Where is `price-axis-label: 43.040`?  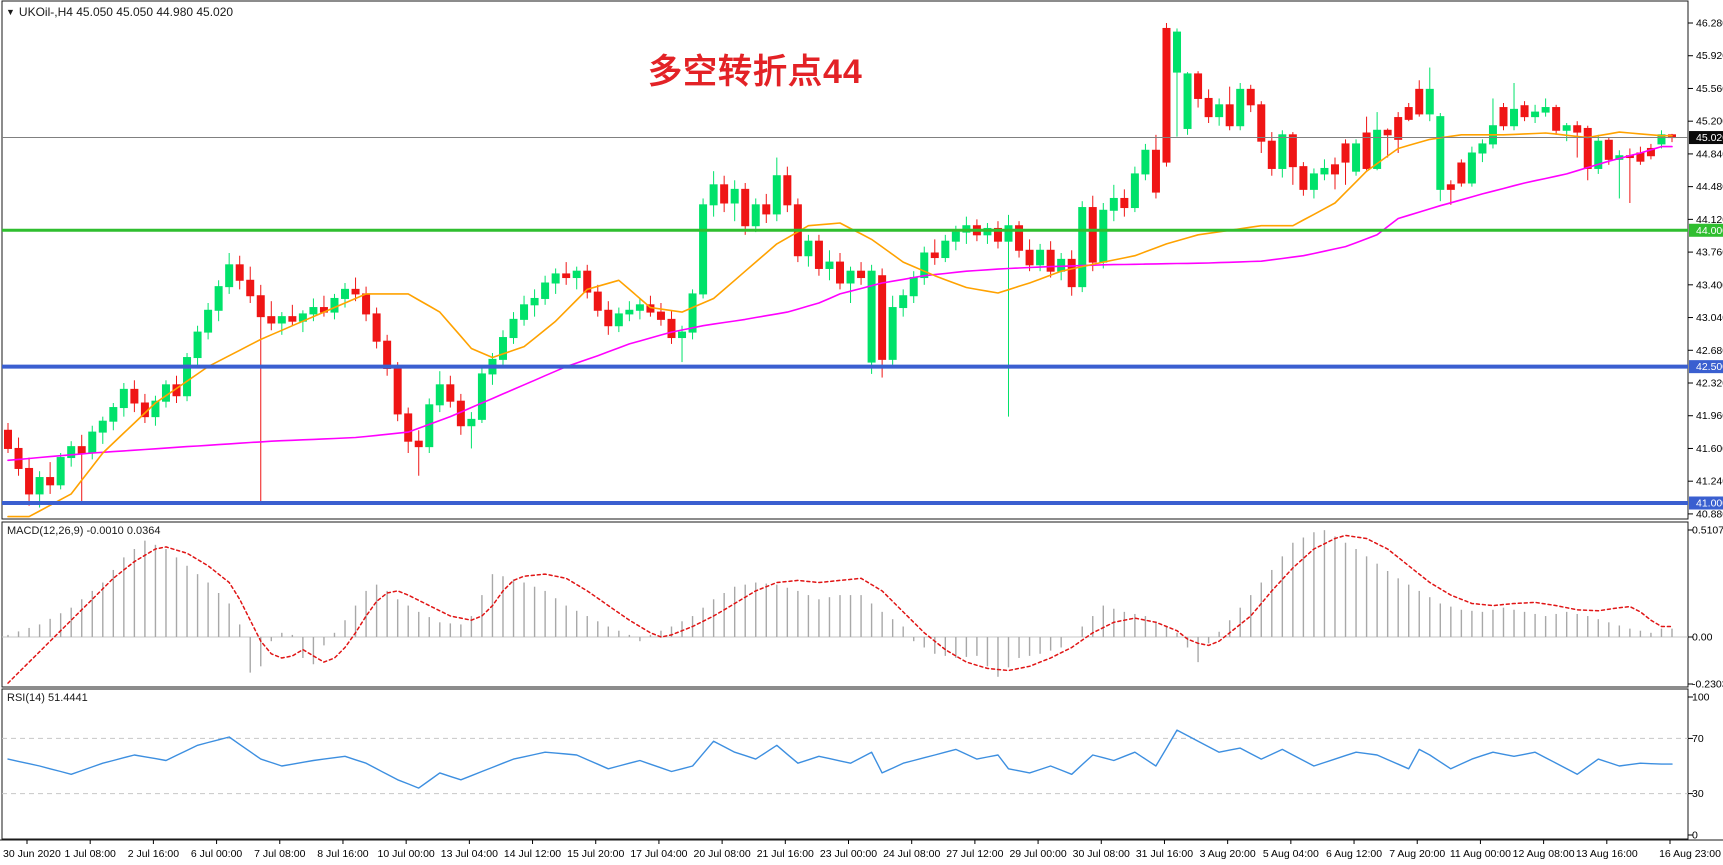
price-axis-label: 43.040 is located at coordinates (1709, 318).